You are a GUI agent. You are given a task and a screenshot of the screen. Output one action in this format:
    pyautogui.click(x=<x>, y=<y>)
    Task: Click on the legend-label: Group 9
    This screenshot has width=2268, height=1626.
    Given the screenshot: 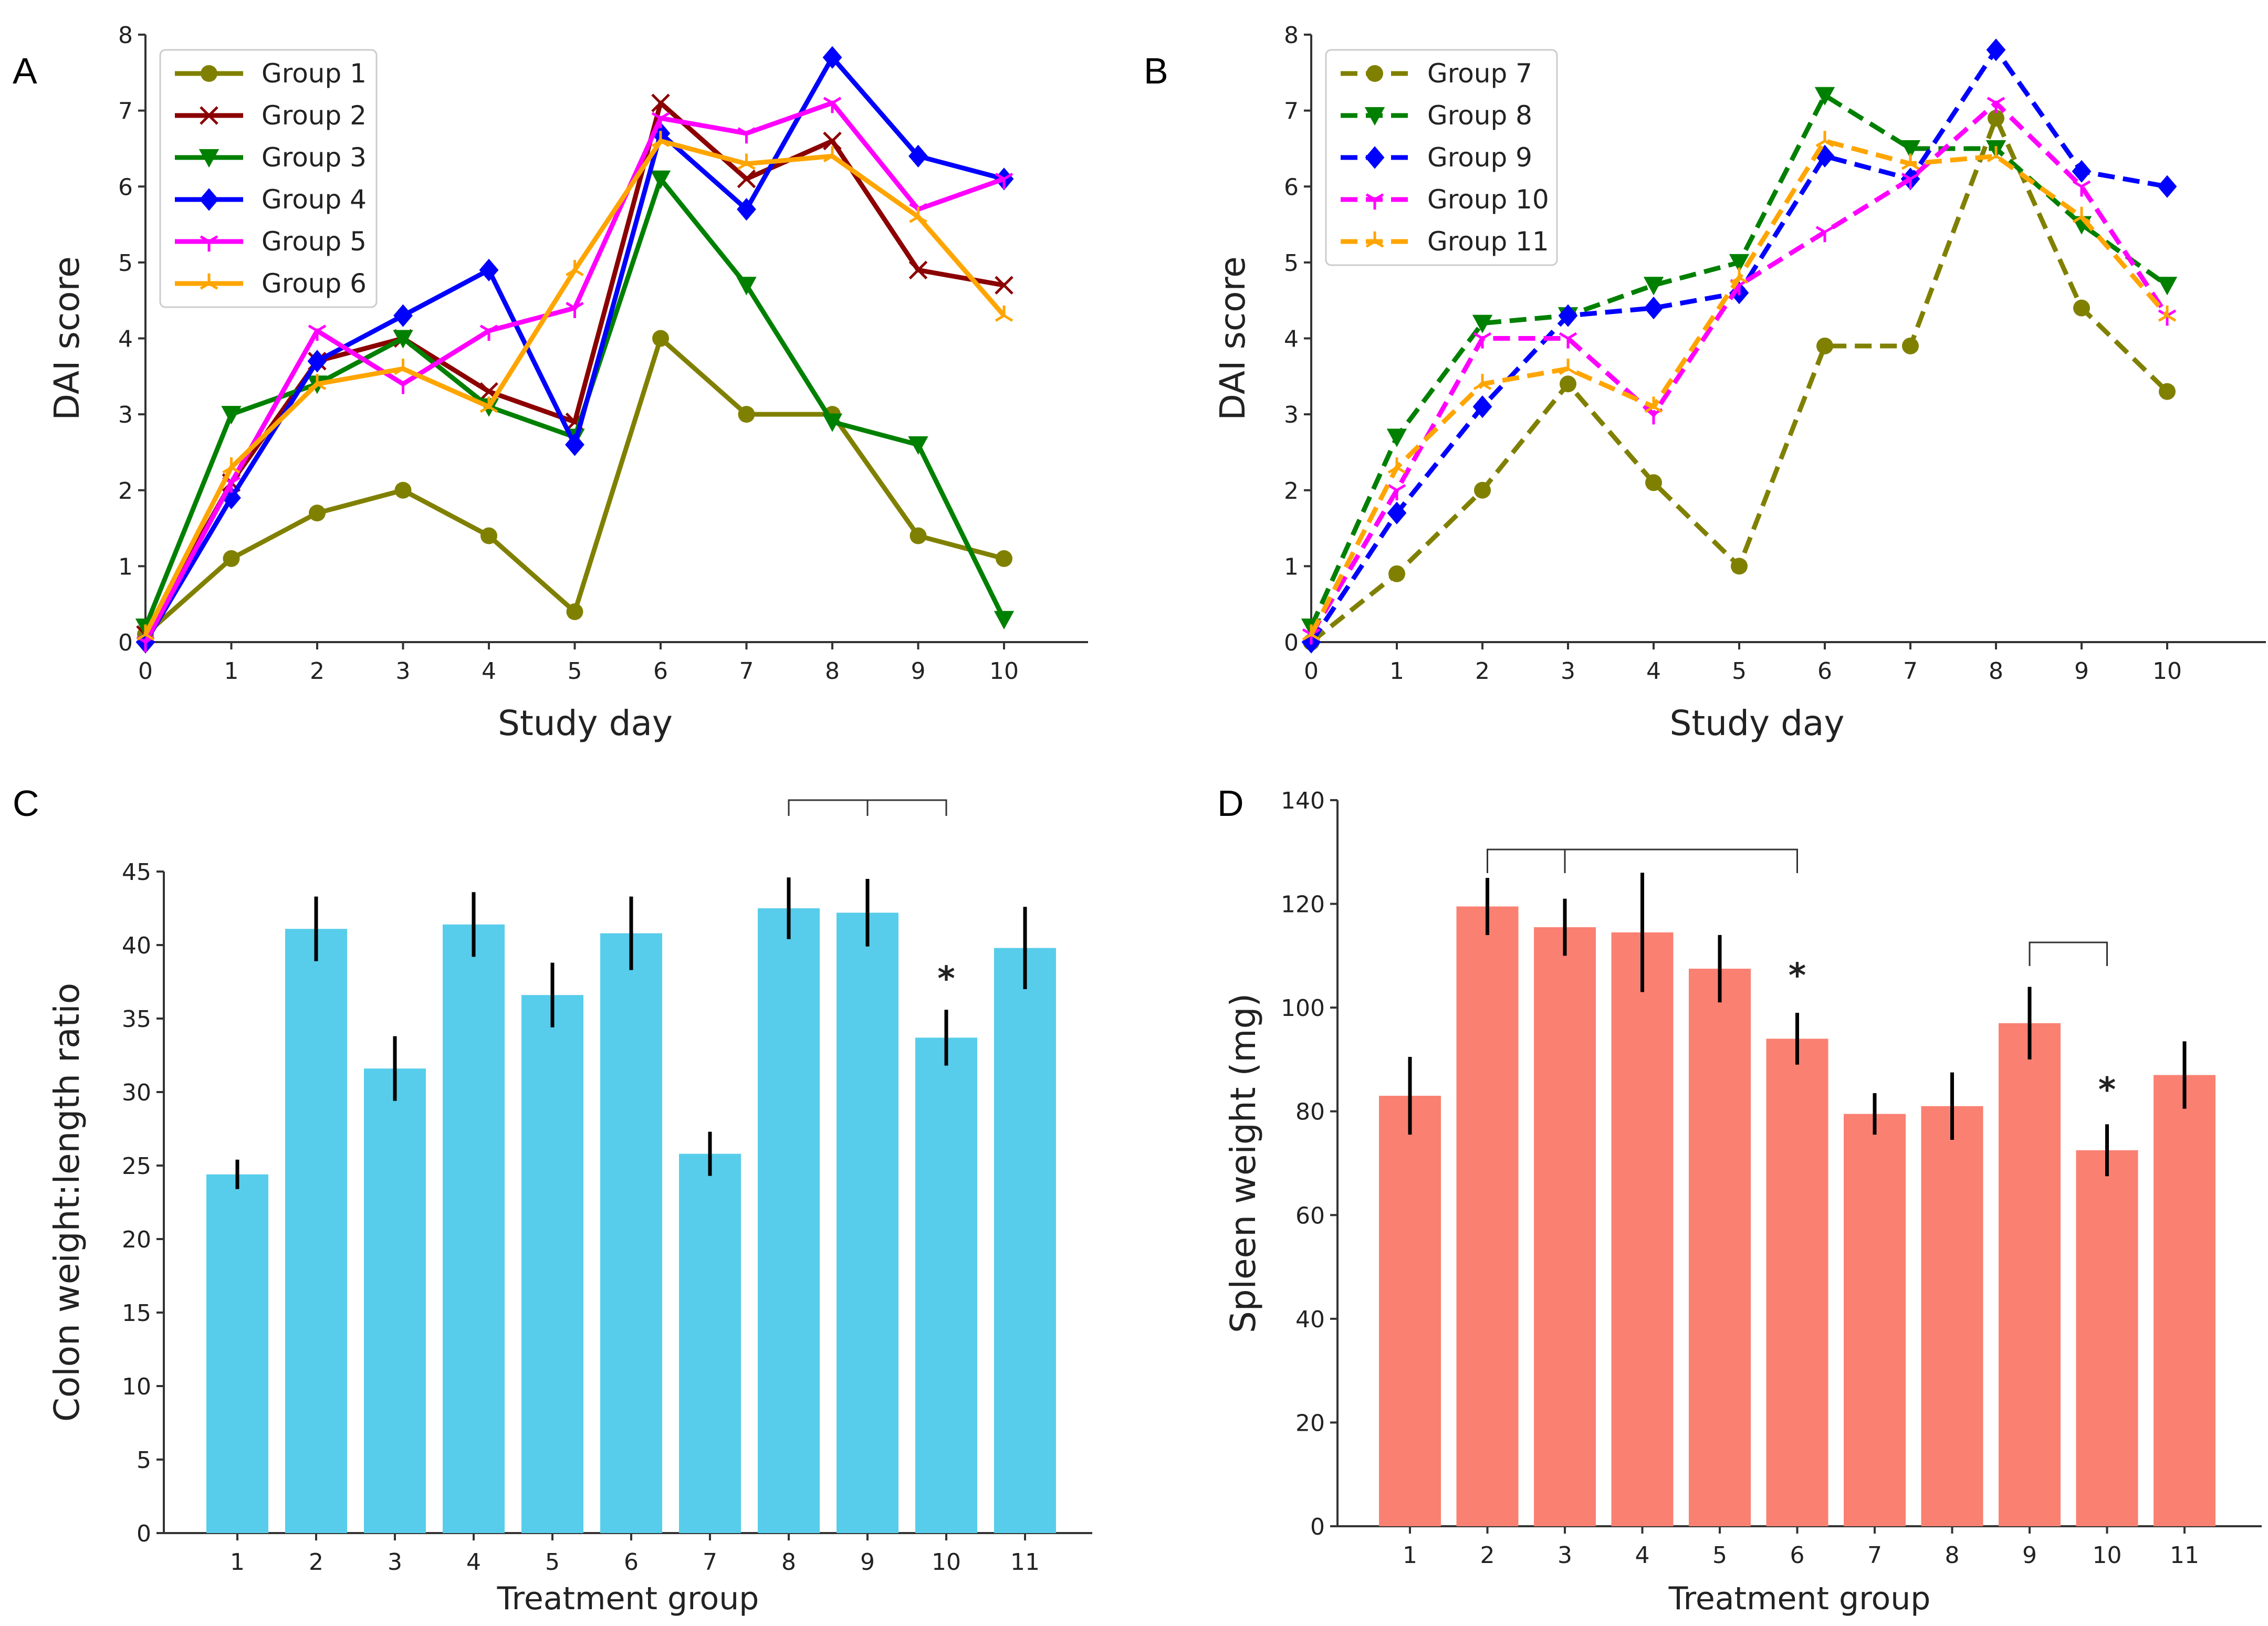 What is the action you would take?
    pyautogui.click(x=1479, y=158)
    